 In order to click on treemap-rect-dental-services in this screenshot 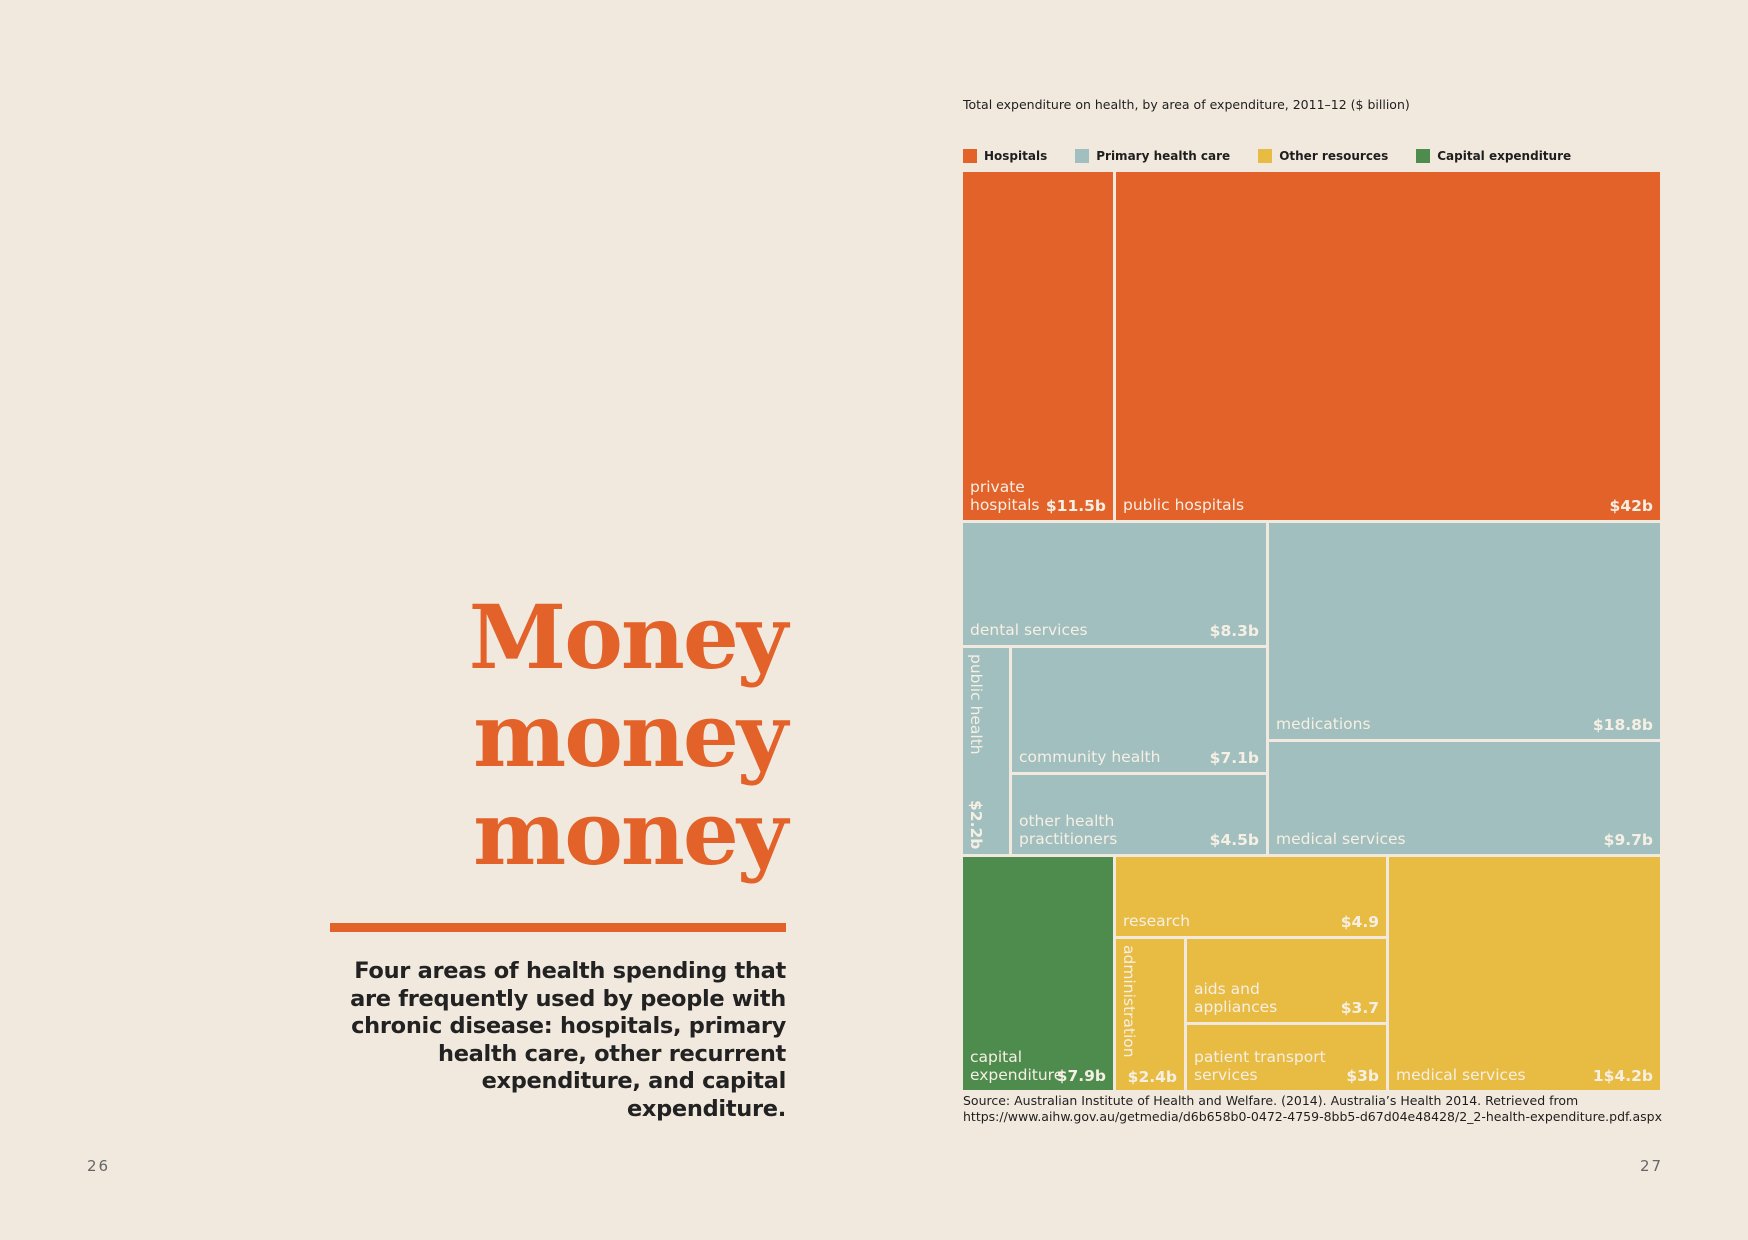, I will do `click(1114, 584)`.